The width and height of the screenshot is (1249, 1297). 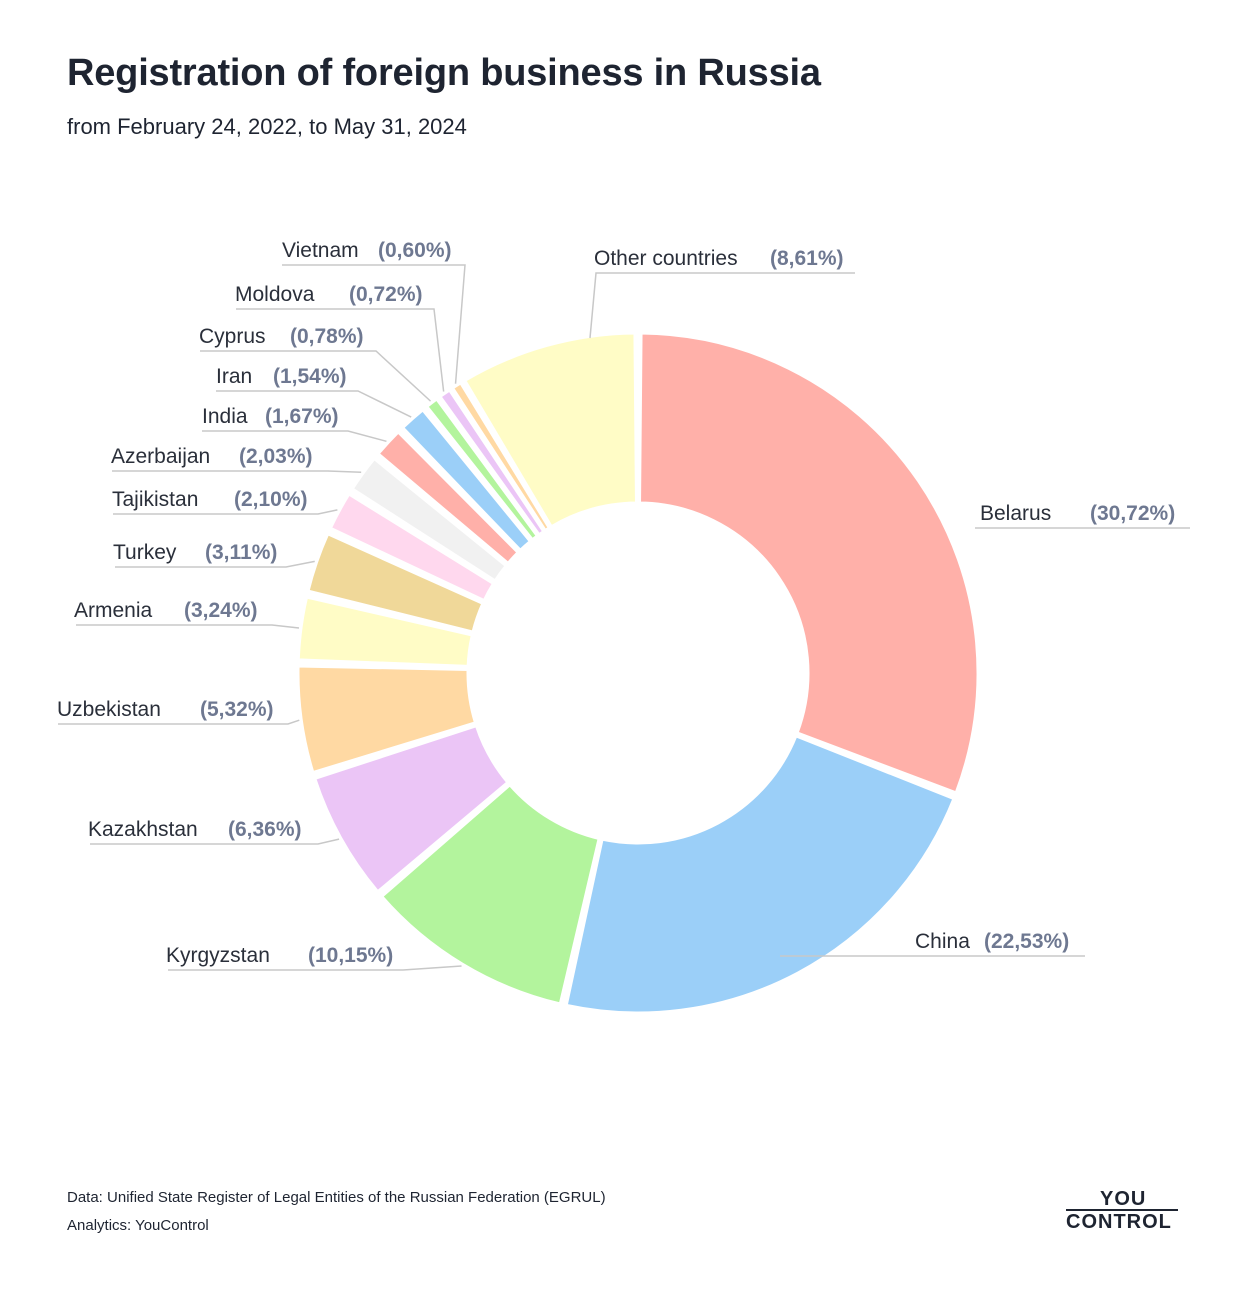 What do you see at coordinates (807, 258) in the screenshot?
I see `label-value-other-countries: (8,61%)` at bounding box center [807, 258].